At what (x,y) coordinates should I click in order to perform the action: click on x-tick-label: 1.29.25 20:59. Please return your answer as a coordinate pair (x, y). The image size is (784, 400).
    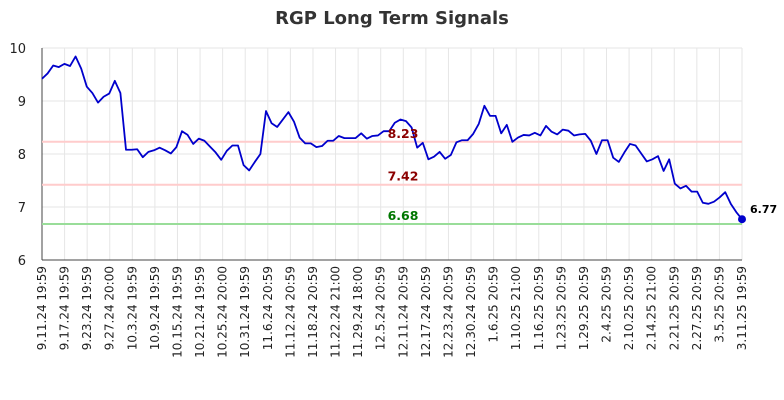
    Looking at the image, I should click on (584, 308).